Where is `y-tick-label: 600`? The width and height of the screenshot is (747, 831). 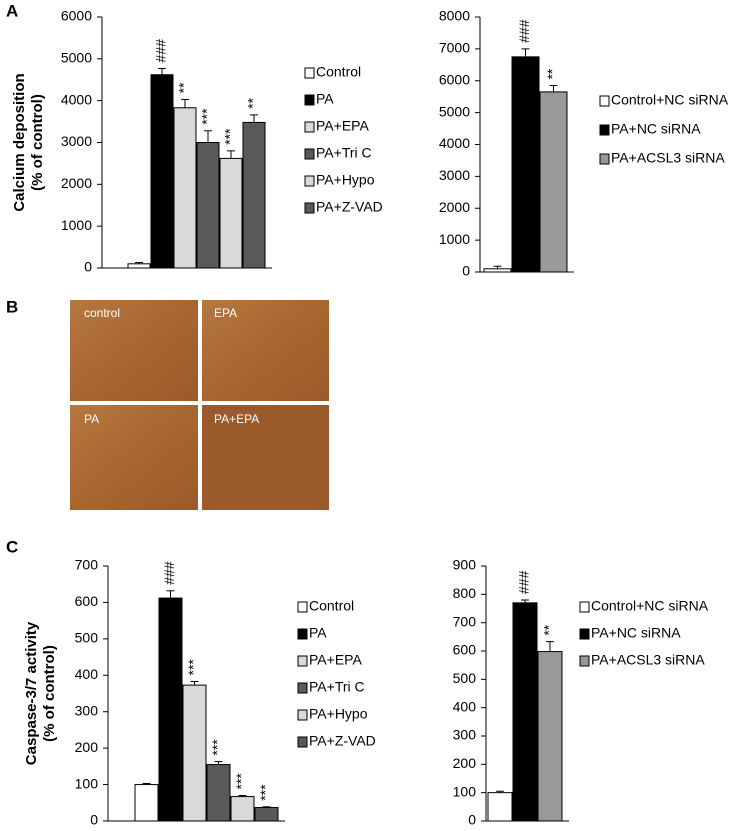 y-tick-label: 600 is located at coordinates (465, 650).